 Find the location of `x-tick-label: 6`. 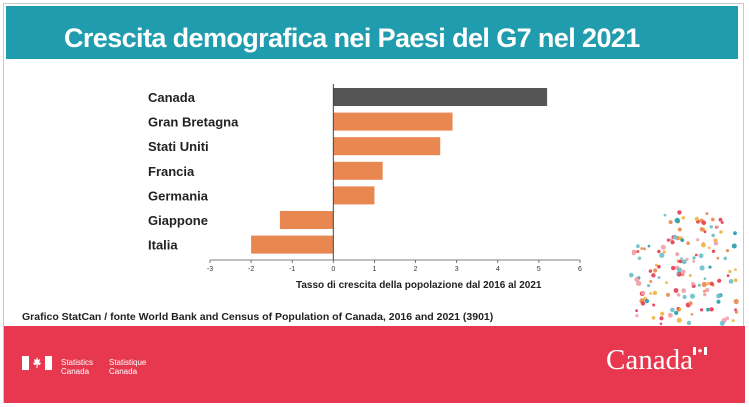

x-tick-label: 6 is located at coordinates (580, 269).